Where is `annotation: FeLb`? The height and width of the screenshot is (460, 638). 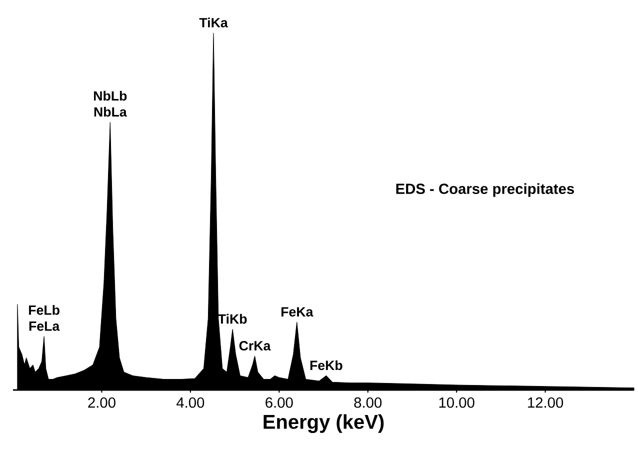 annotation: FeLb is located at coordinates (44, 310).